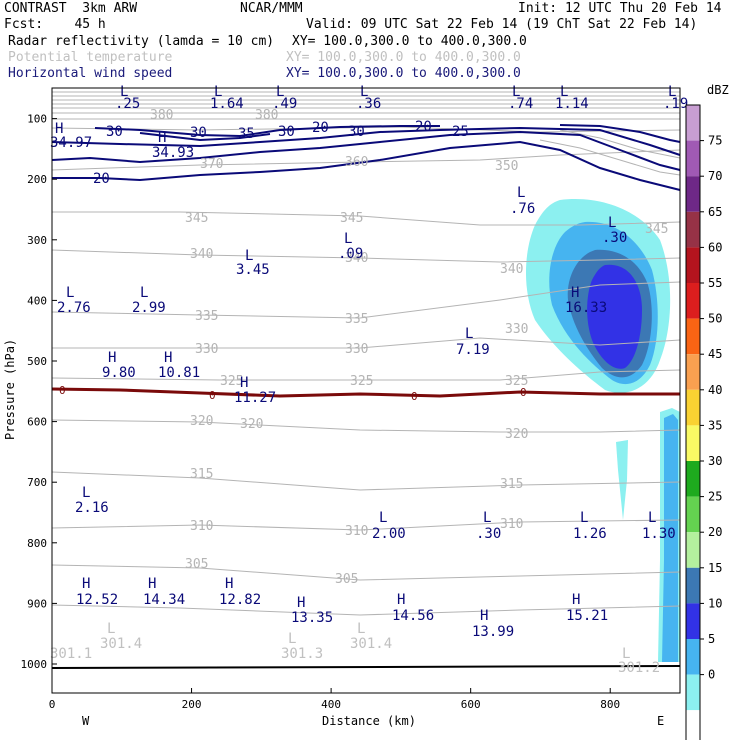  What do you see at coordinates (127, 104) in the screenshot?
I see `extremum-value: .25` at bounding box center [127, 104].